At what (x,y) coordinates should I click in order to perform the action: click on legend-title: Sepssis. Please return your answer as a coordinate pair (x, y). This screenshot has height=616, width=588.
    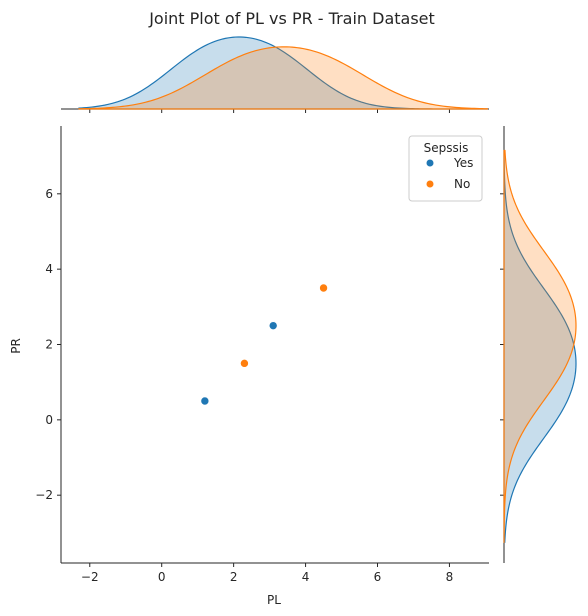
    Looking at the image, I should click on (446, 148).